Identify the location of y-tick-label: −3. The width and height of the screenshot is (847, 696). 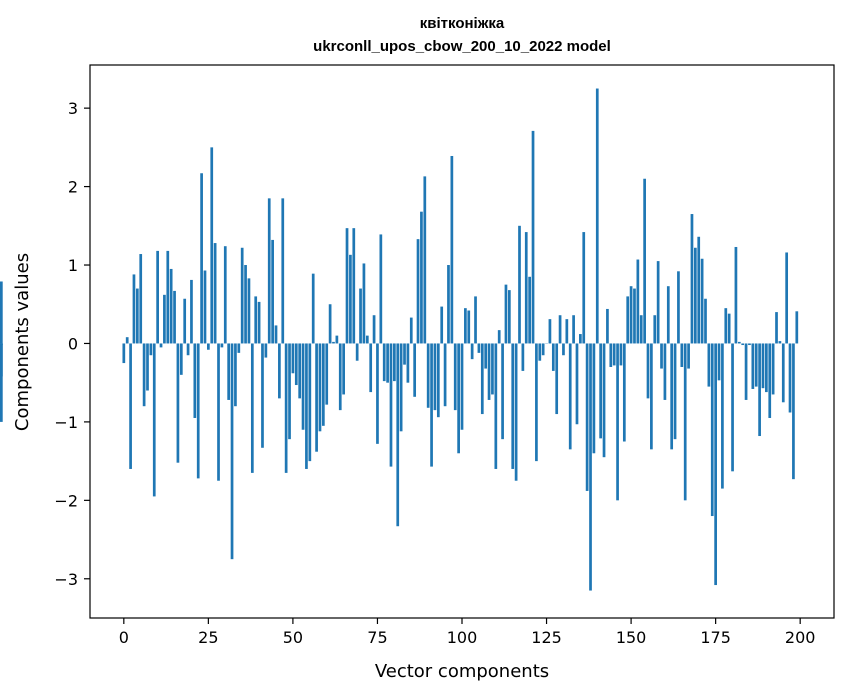
(66, 579).